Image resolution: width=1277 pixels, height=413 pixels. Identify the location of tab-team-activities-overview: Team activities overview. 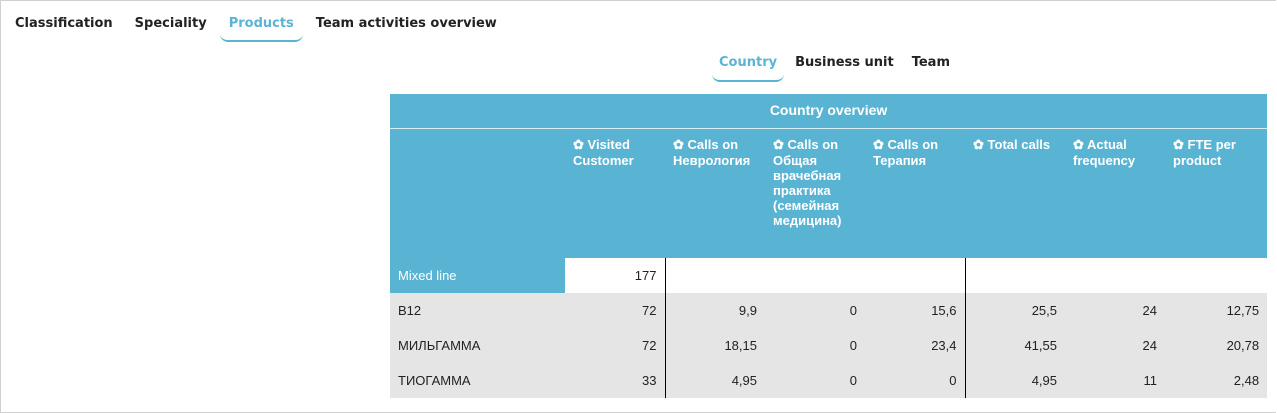
(406, 23).